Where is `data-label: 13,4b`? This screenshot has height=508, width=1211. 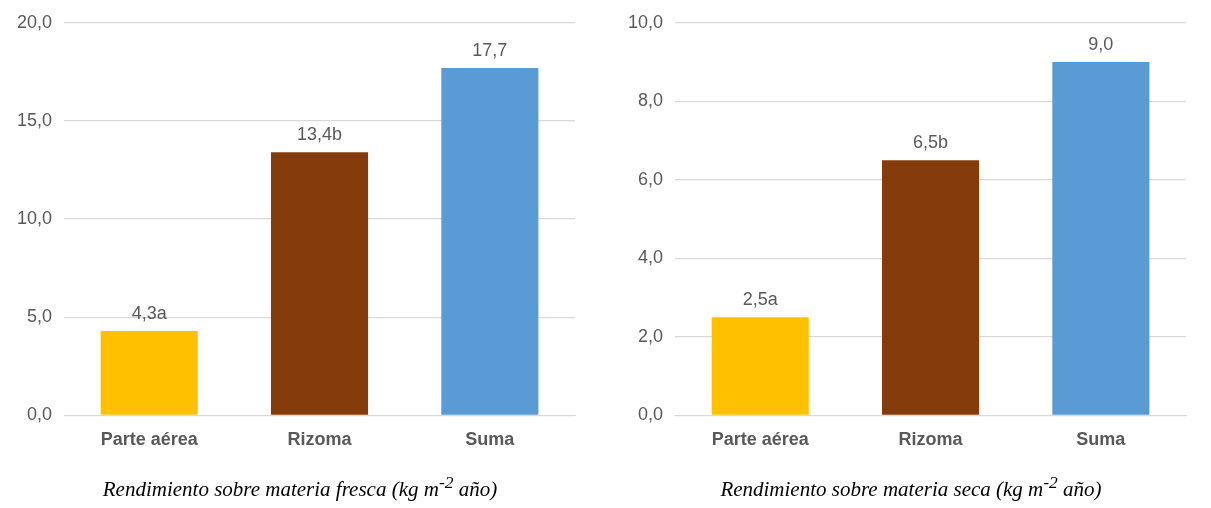 data-label: 13,4b is located at coordinates (319, 134).